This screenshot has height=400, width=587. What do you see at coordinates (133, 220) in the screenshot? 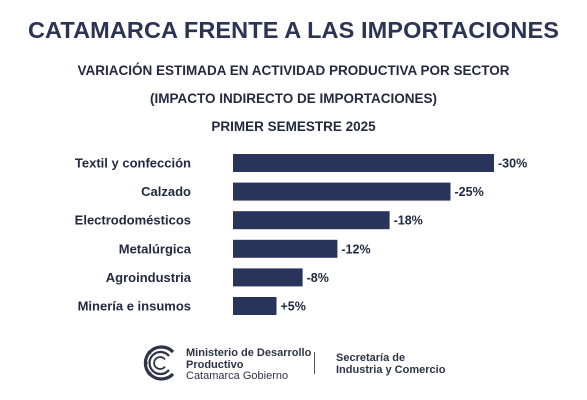
I see `category-label: Electrodomésticos` at bounding box center [133, 220].